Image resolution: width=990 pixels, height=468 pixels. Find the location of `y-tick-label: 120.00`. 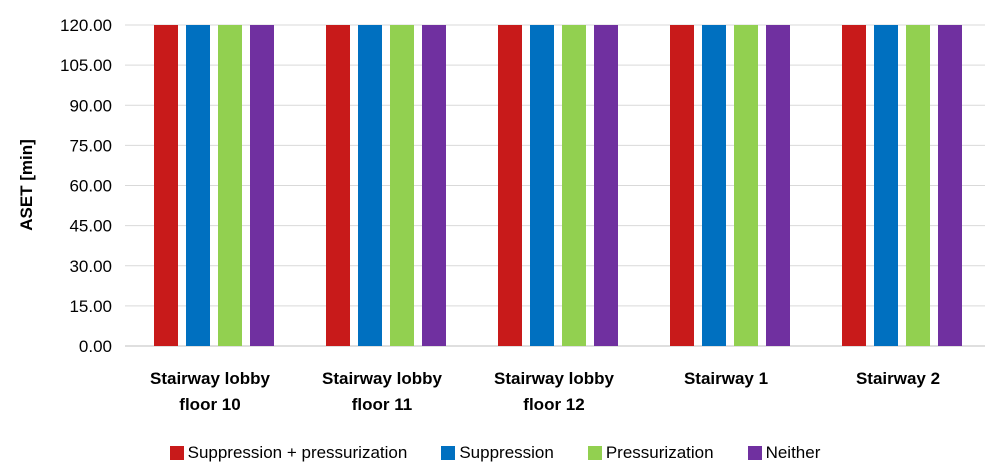

y-tick-label: 120.00 is located at coordinates (86, 25).